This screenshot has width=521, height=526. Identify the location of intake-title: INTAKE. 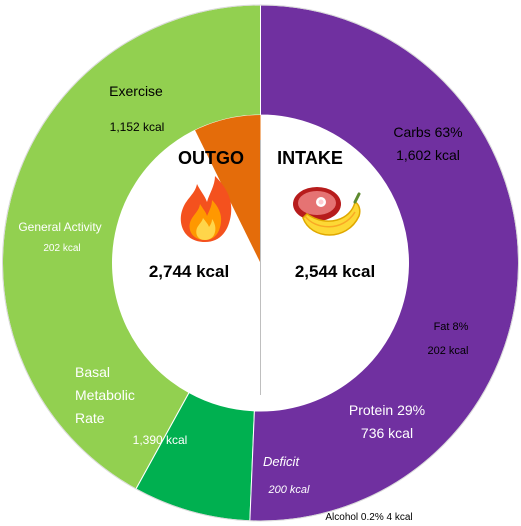
(310, 158).